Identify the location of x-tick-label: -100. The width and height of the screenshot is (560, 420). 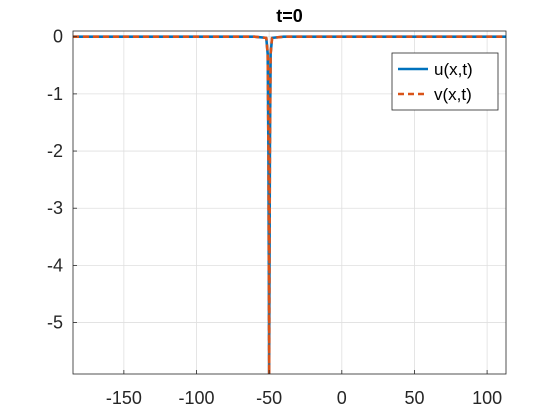
(196, 398).